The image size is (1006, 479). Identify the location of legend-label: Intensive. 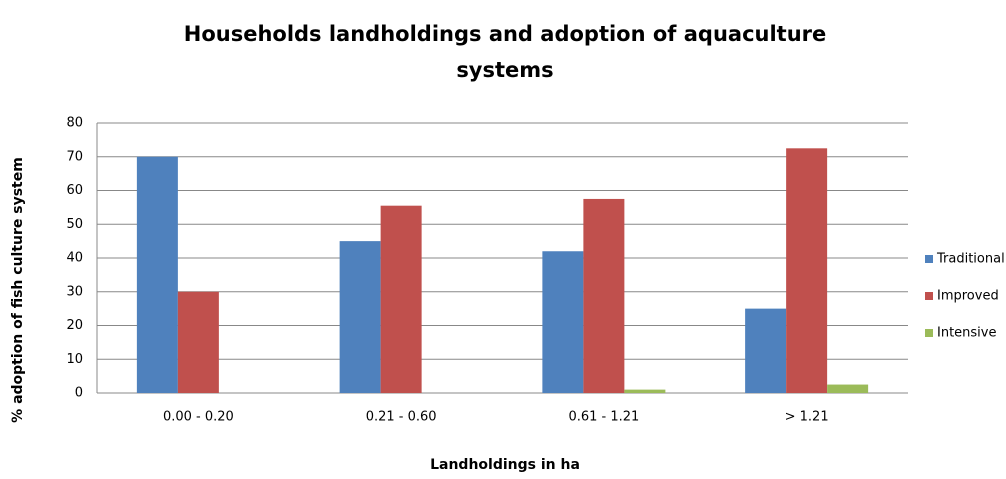
(966, 333).